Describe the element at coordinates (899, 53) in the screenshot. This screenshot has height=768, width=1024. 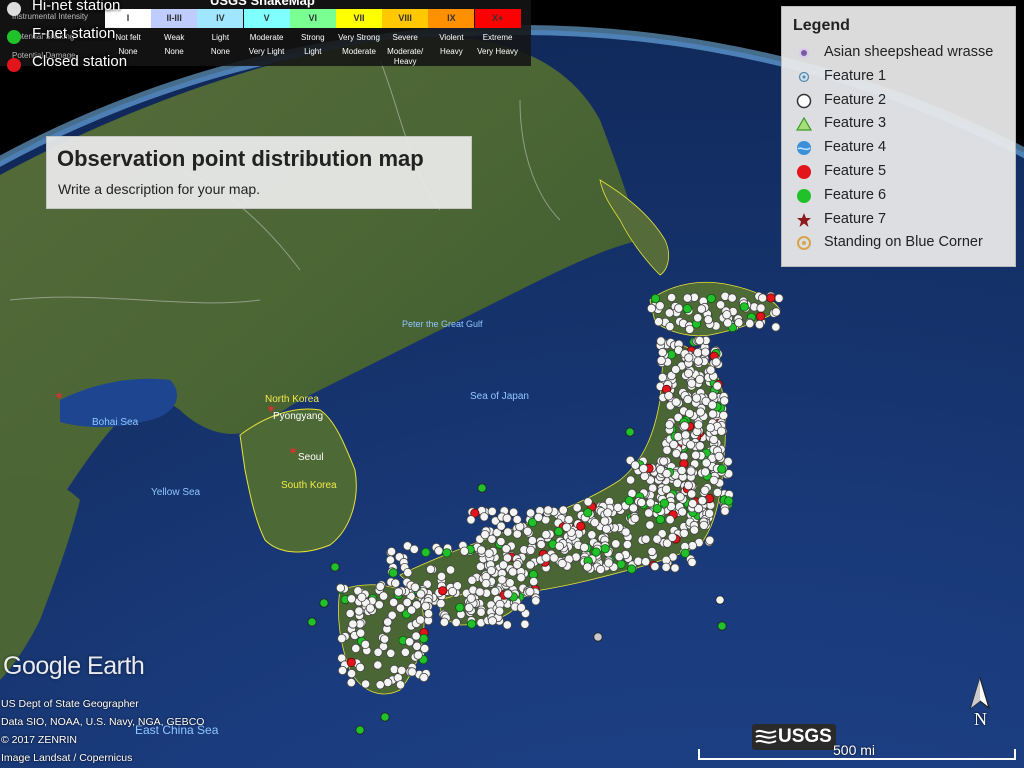
I see `legend-item: Asian sheepshead wrasse` at that location.